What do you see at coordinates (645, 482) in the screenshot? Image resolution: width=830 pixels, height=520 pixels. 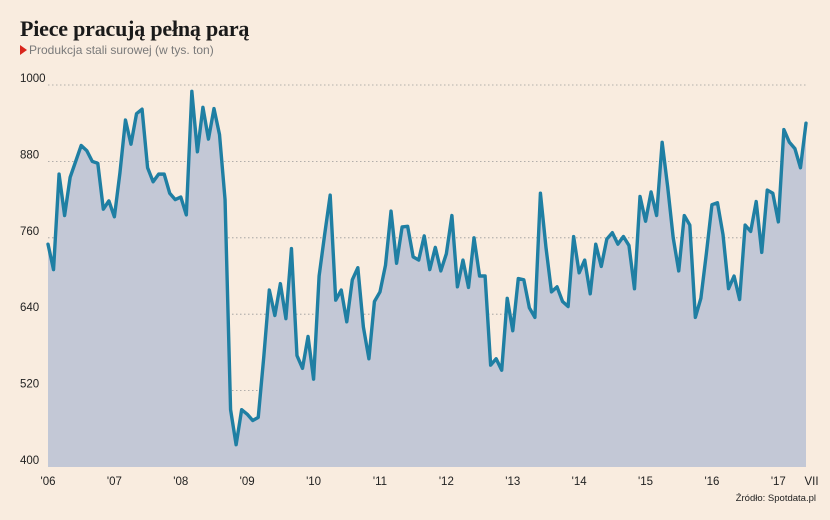 I see `x-tick-label: '15` at bounding box center [645, 482].